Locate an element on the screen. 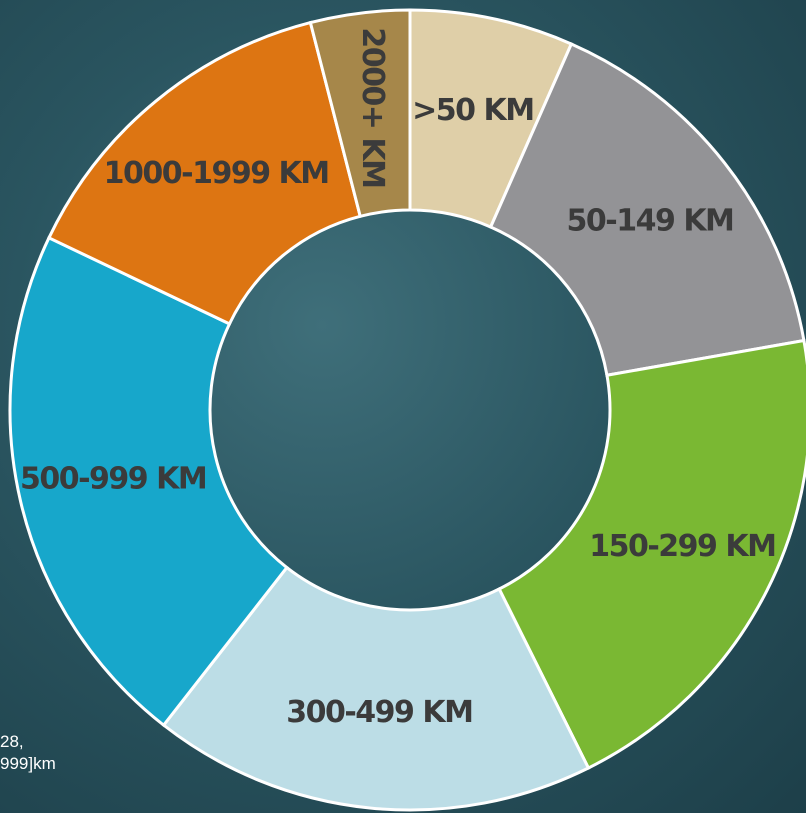  slice-label: 2000+ KM is located at coordinates (372, 107).